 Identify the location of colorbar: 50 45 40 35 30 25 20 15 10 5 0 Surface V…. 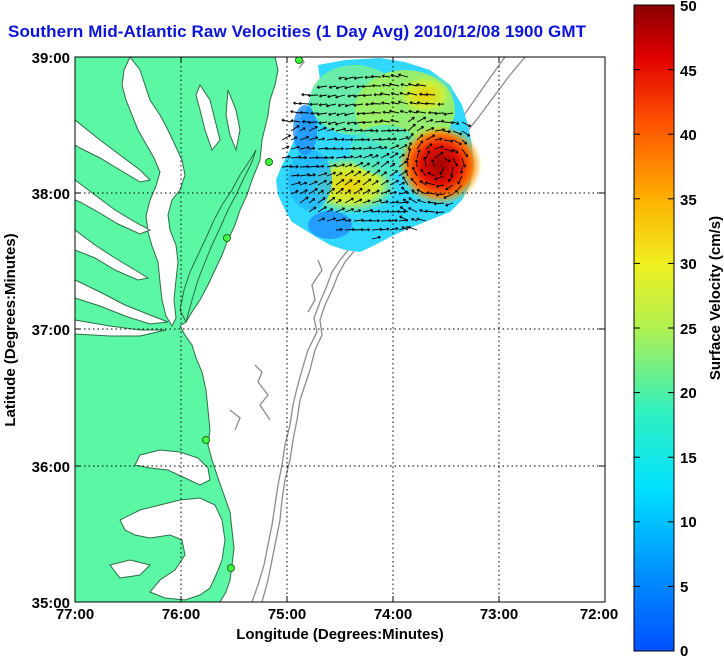
(678, 329).